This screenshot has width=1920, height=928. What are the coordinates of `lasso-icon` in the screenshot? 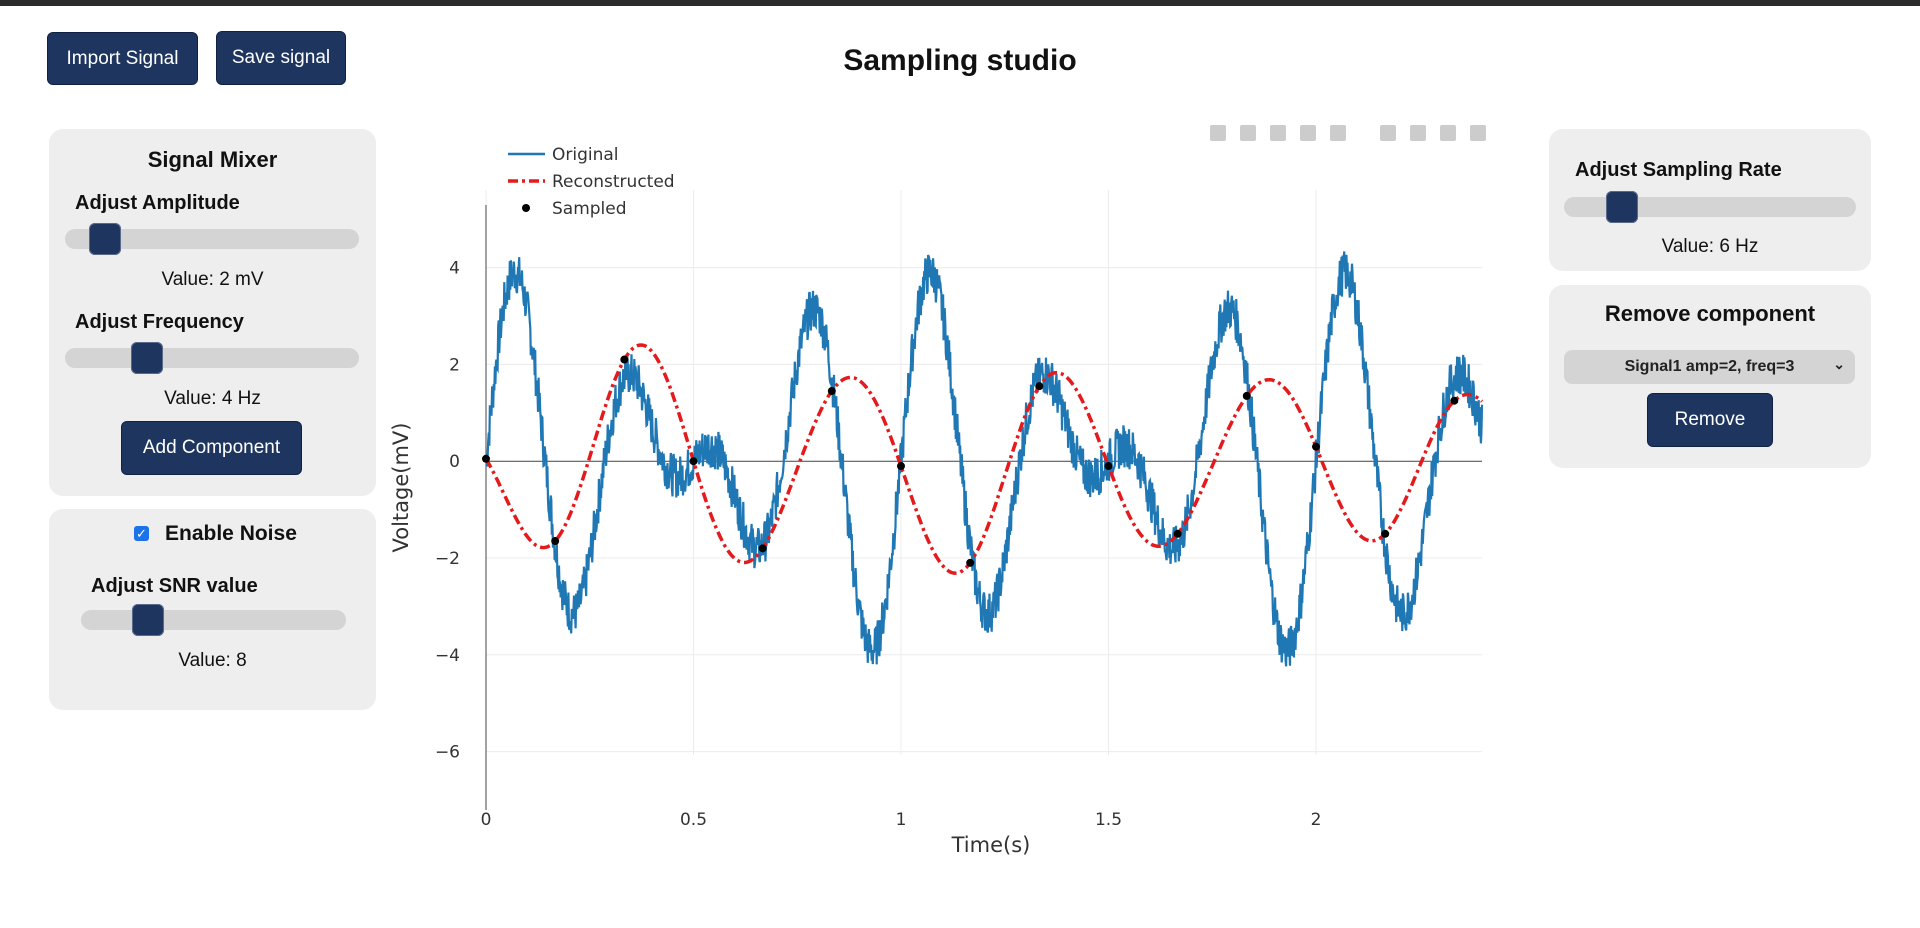 It's located at (1338, 133).